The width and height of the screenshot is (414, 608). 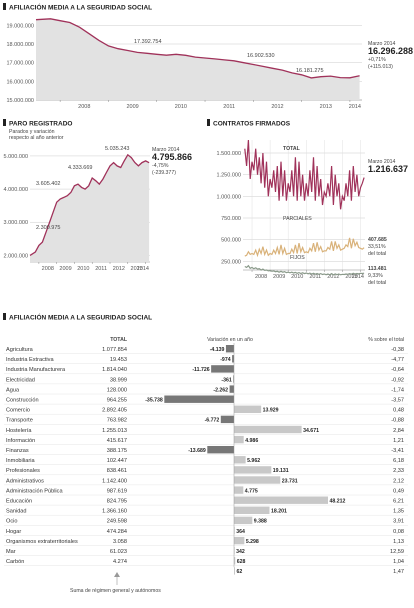 I want to click on contratos-series-total: TOTAL, so click(x=292, y=149).